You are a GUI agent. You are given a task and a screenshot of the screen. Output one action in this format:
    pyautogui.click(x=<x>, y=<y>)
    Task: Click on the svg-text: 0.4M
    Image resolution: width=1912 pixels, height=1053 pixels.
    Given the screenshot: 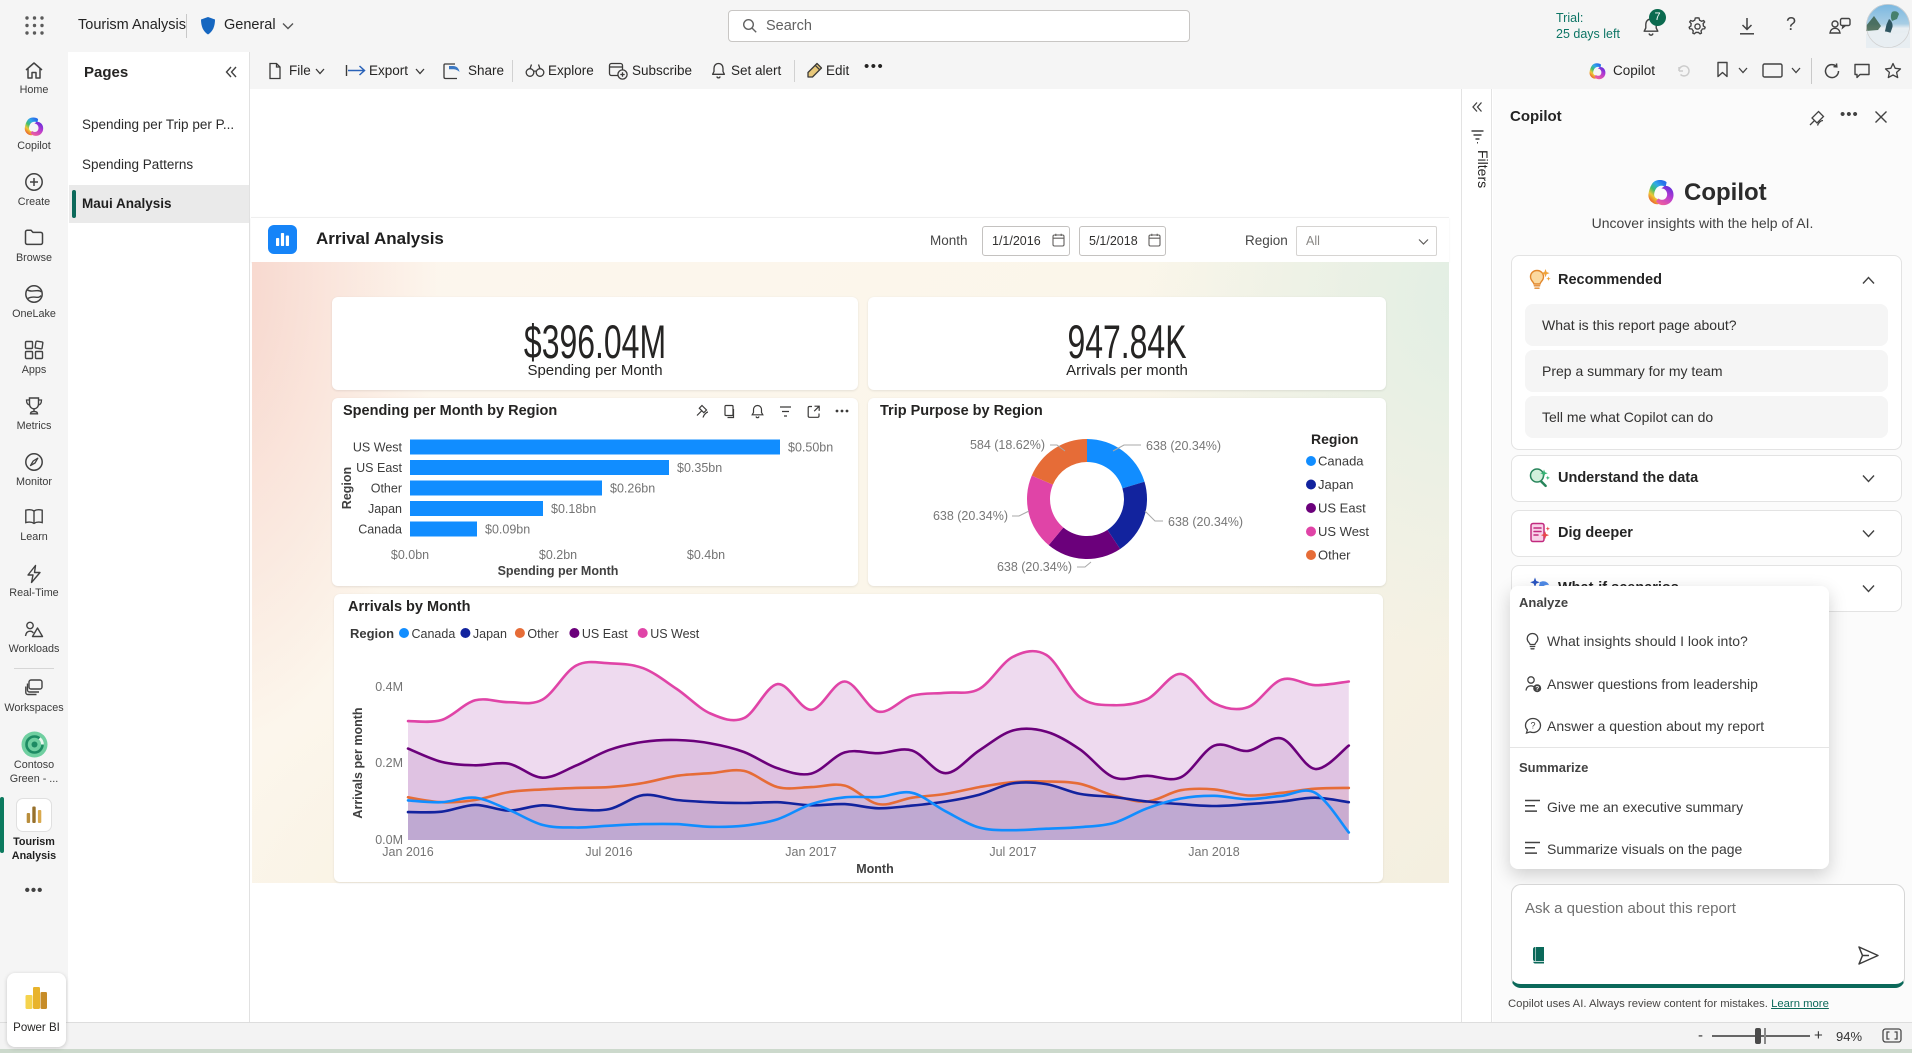 What is the action you would take?
    pyautogui.click(x=389, y=687)
    